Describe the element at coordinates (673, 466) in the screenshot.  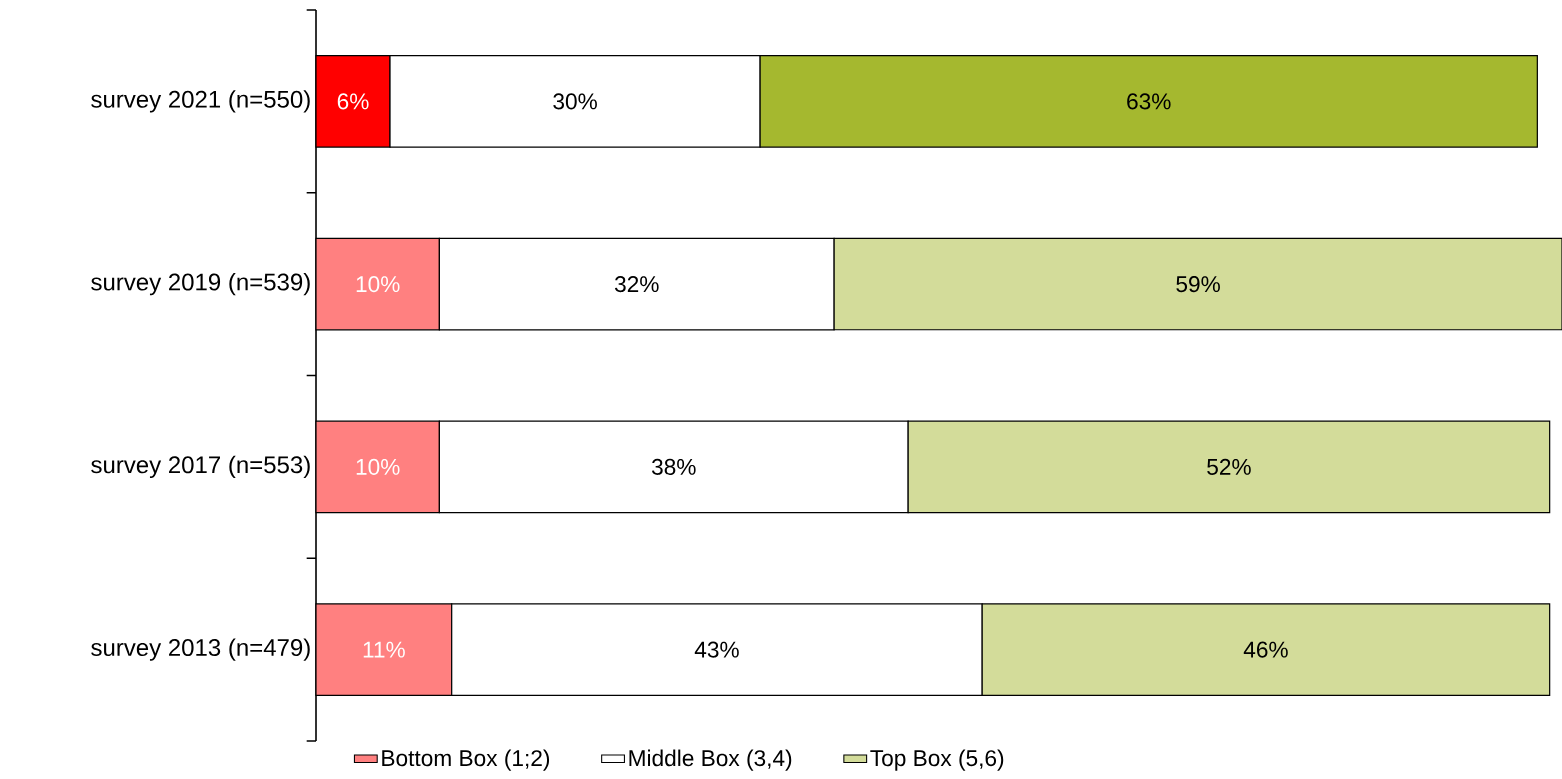
I see `data-label: 38%` at that location.